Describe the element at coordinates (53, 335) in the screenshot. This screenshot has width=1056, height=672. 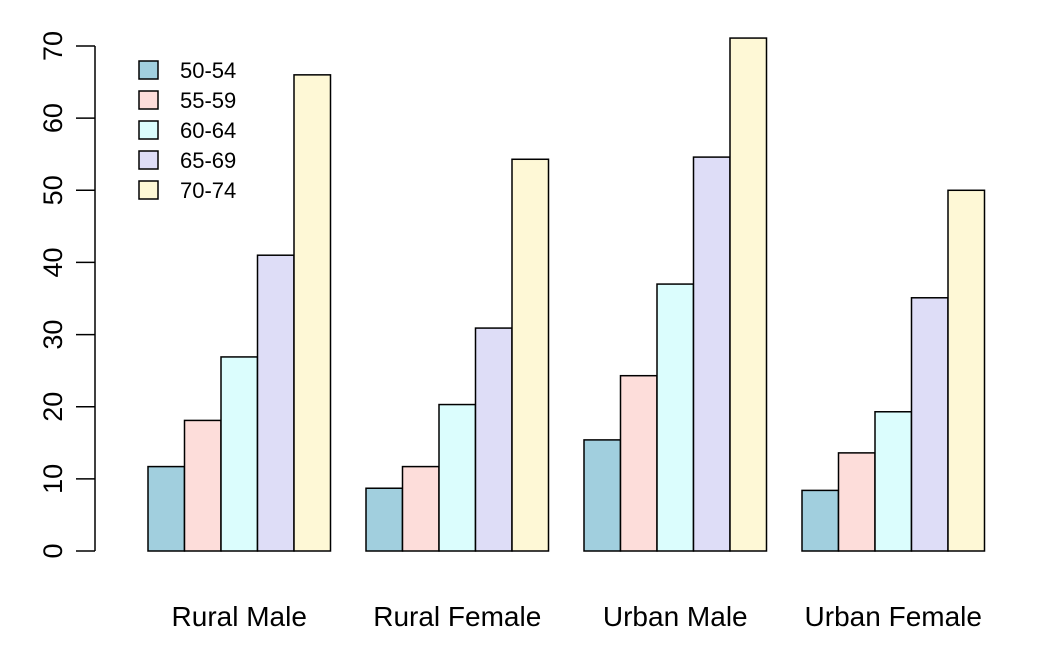
I see `y-tick-label-30: 30` at that location.